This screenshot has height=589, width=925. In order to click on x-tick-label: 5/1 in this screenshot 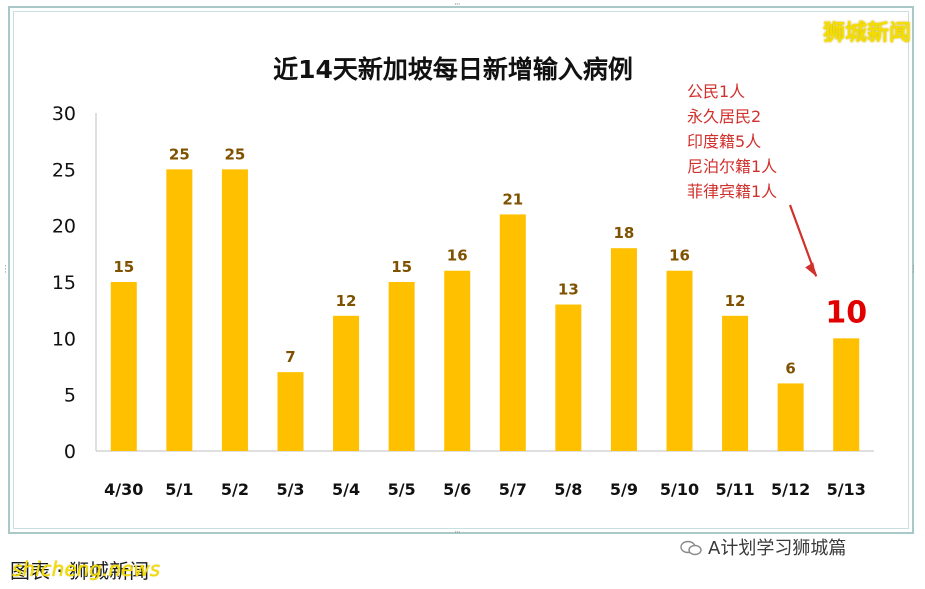, I will do `click(179, 489)`.